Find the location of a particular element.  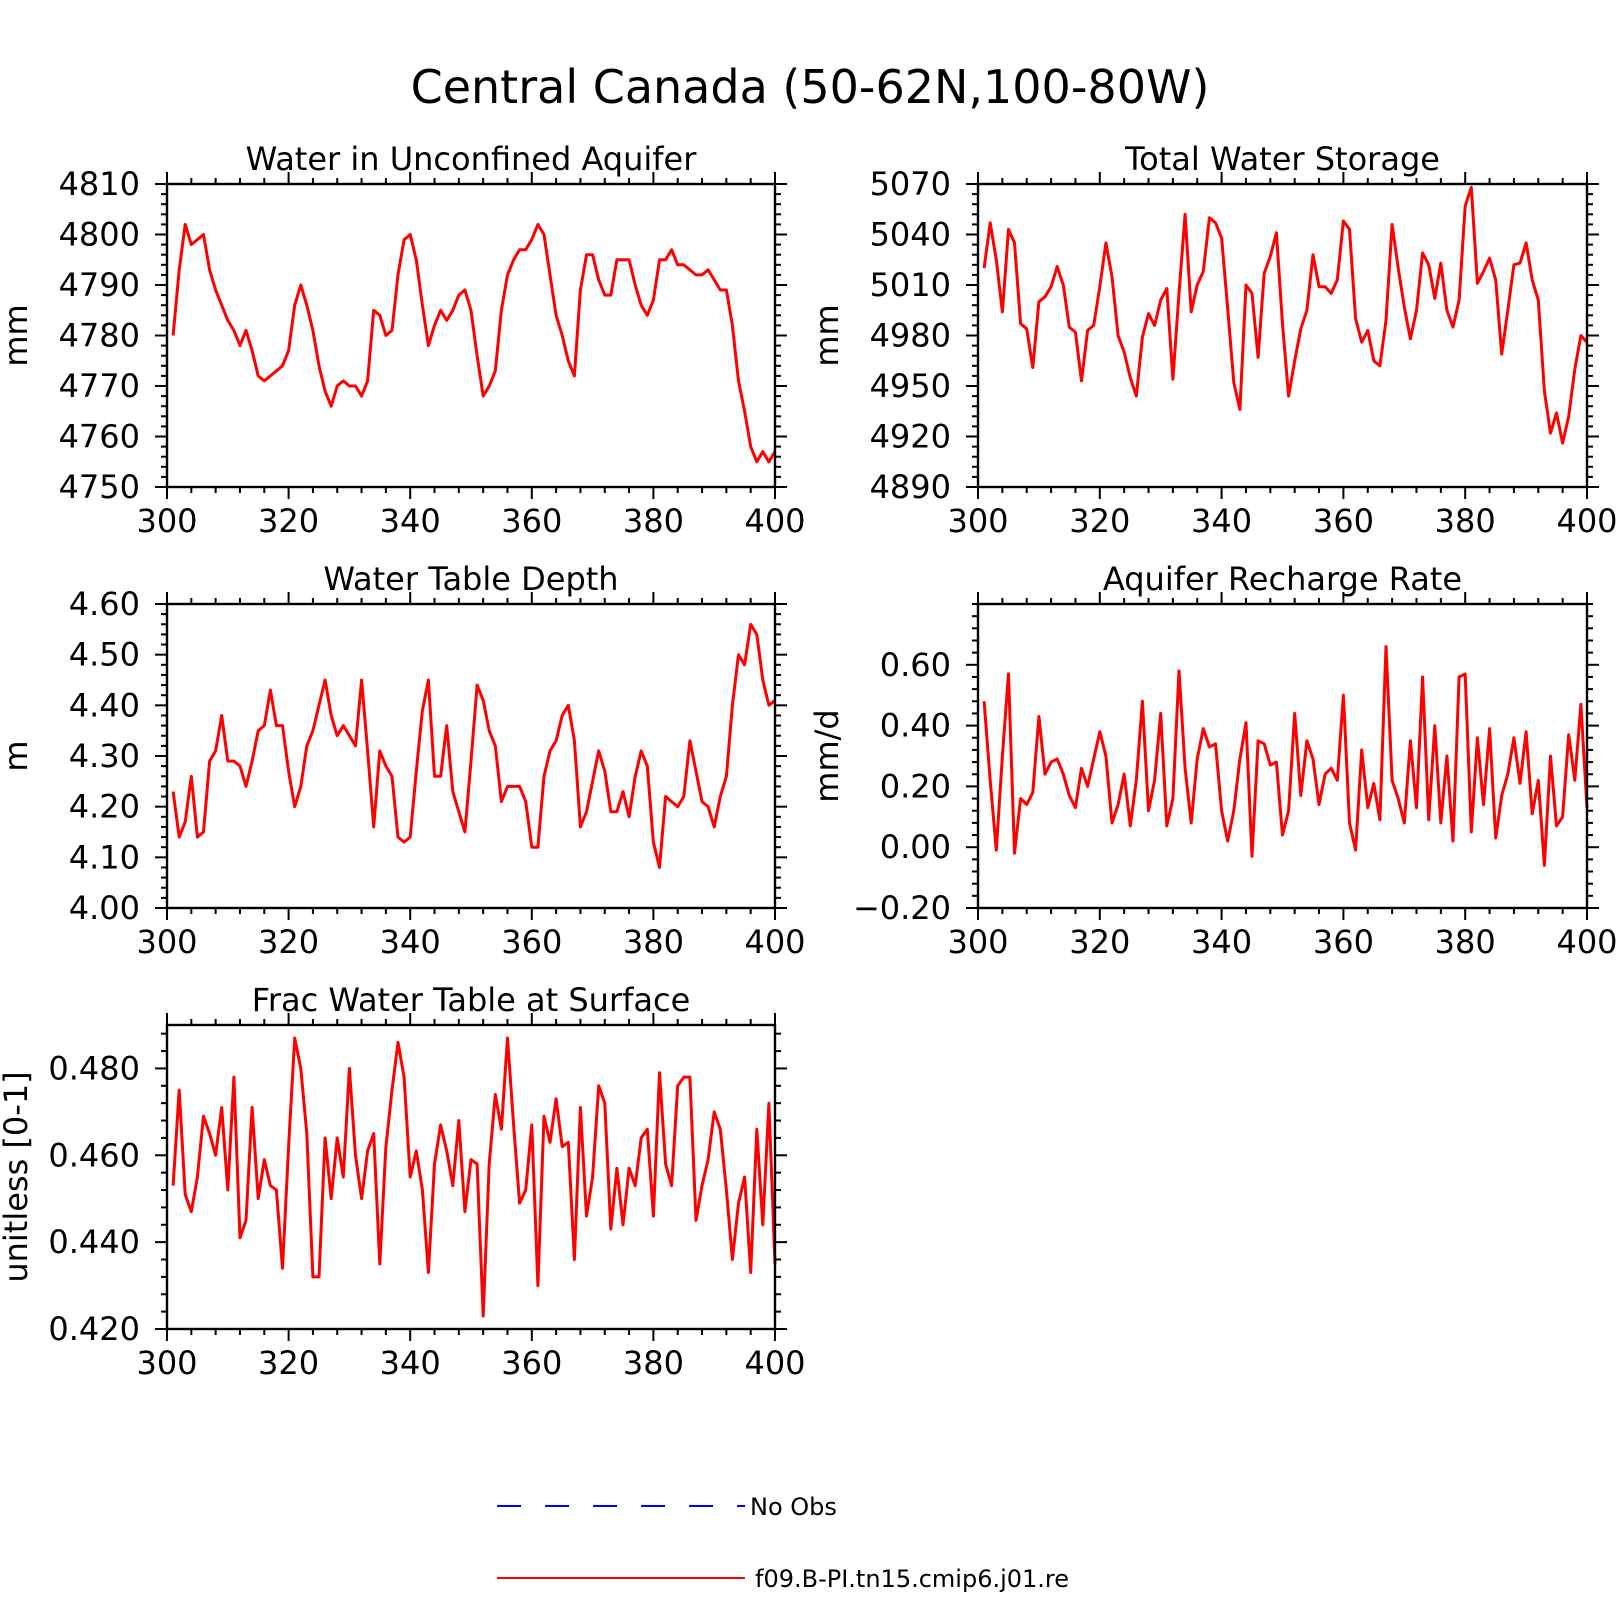

y-tick-label: 4770 is located at coordinates (99, 386).